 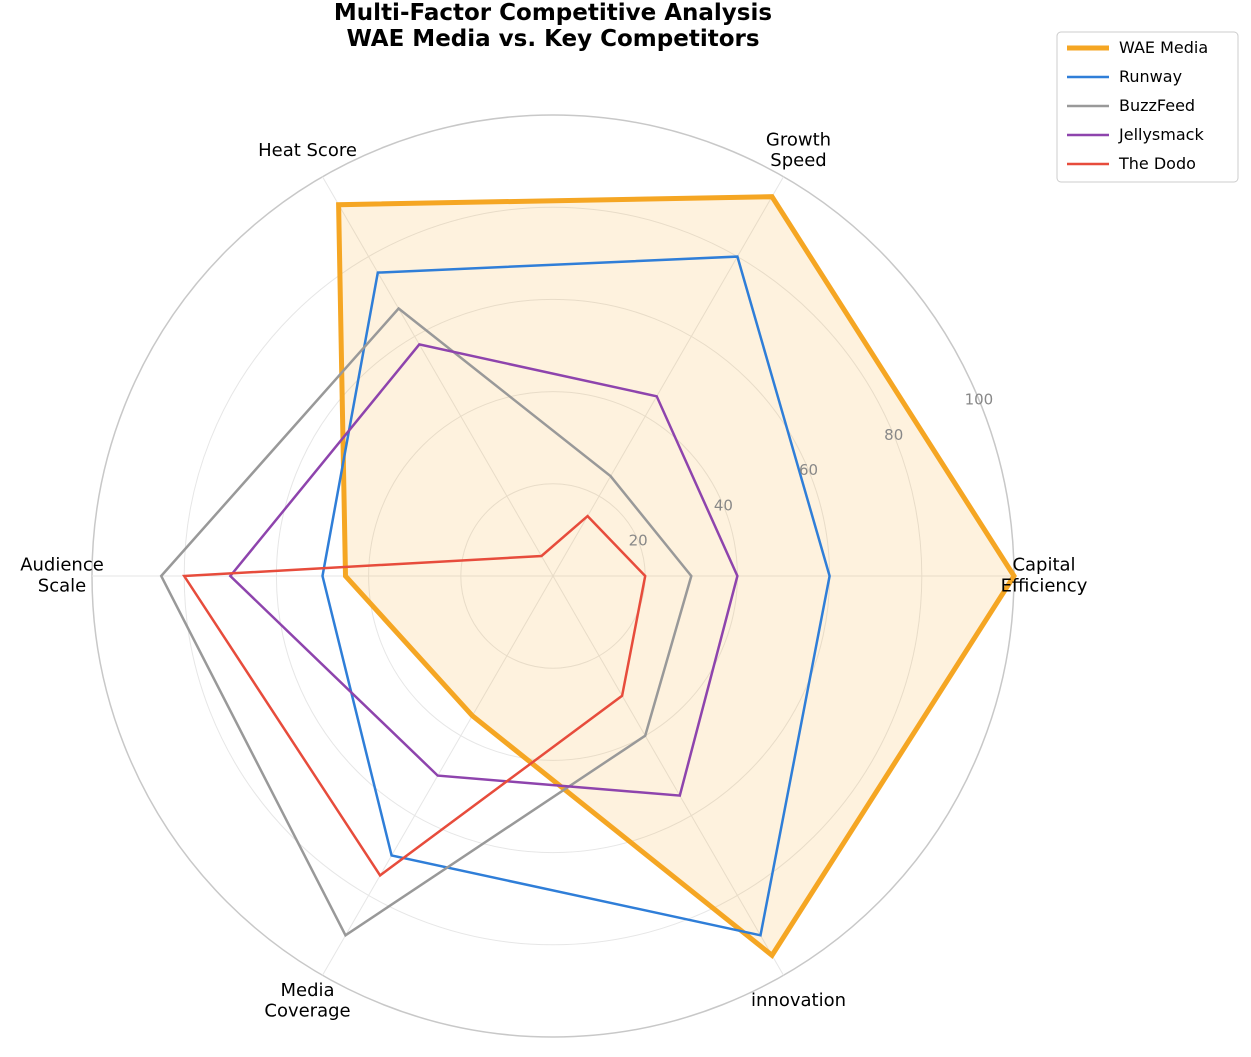 What do you see at coordinates (1150, 76) in the screenshot?
I see `legend-label: Runway` at bounding box center [1150, 76].